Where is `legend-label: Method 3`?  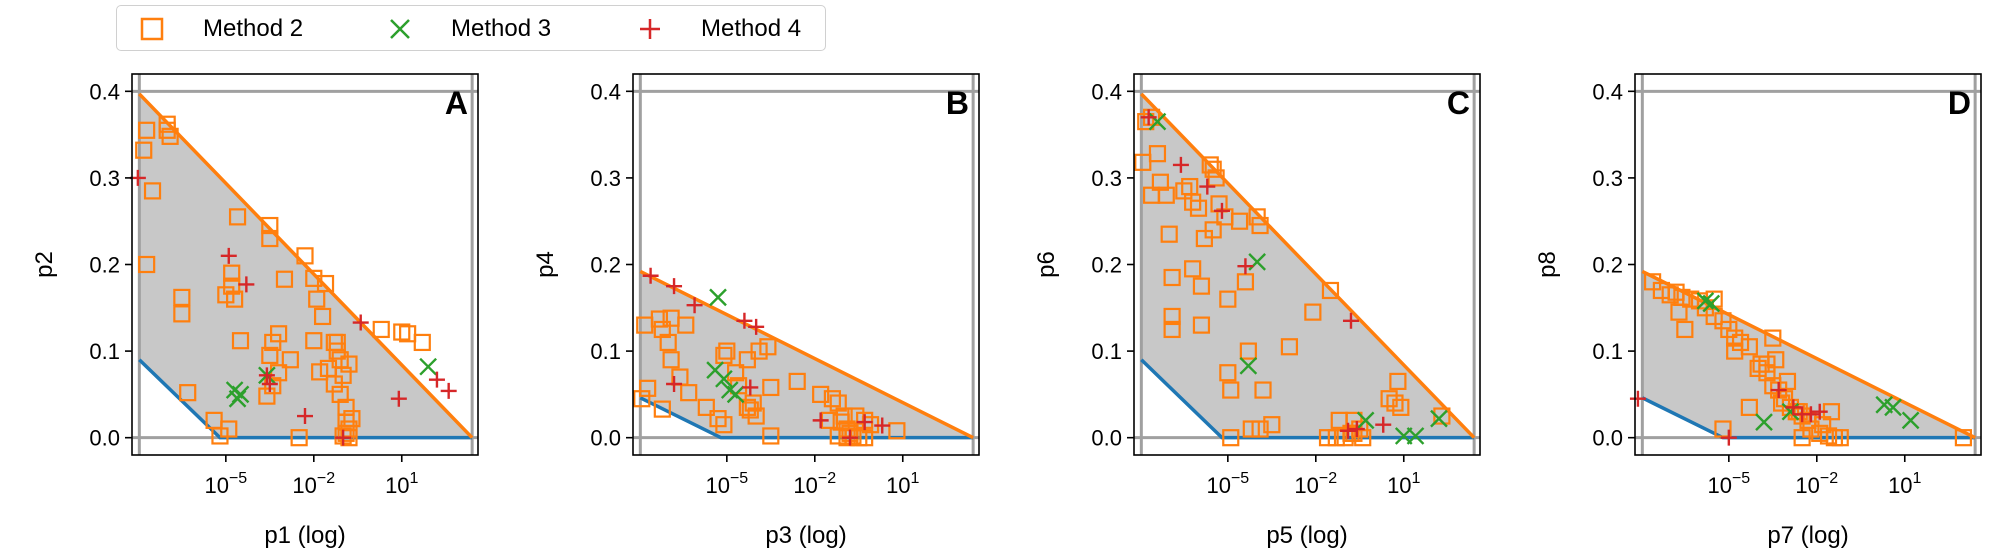 legend-label: Method 3 is located at coordinates (501, 28).